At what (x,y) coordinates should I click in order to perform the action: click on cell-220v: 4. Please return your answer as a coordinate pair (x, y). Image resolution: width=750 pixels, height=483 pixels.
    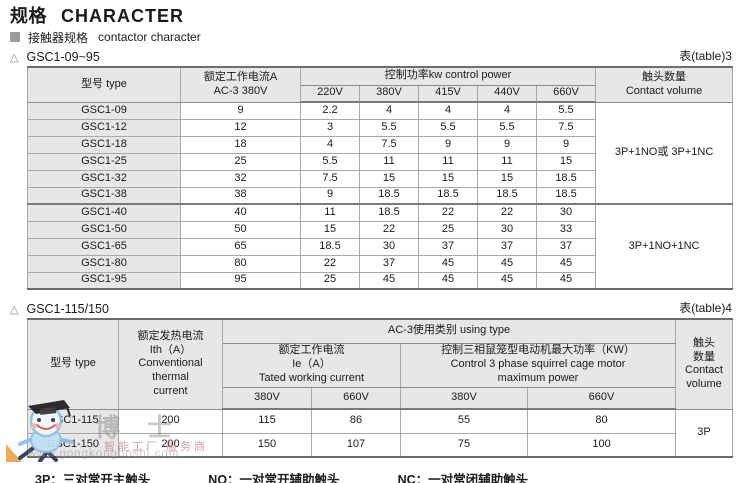
    Looking at the image, I should click on (330, 144).